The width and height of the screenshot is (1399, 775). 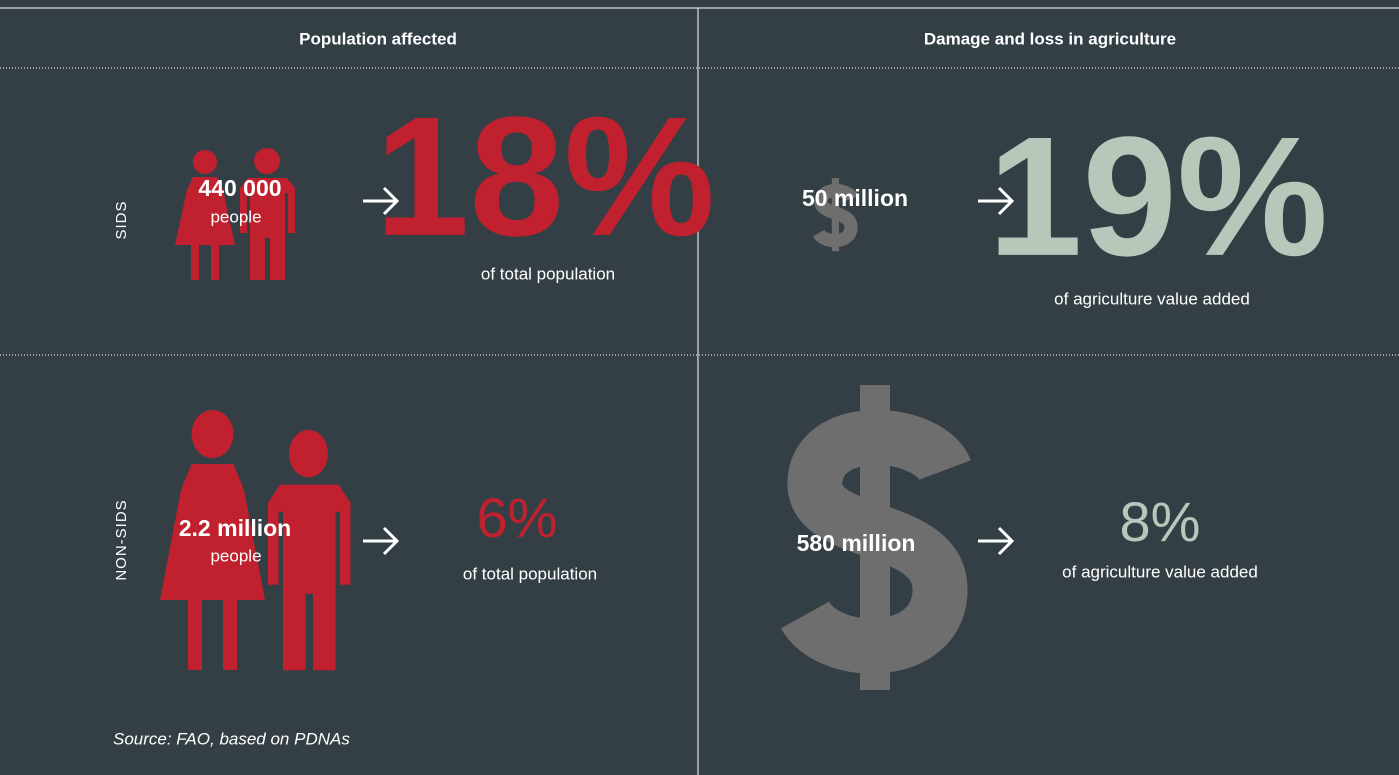 I want to click on source-note: Source: FAO, based on PDNAs, so click(x=231, y=738).